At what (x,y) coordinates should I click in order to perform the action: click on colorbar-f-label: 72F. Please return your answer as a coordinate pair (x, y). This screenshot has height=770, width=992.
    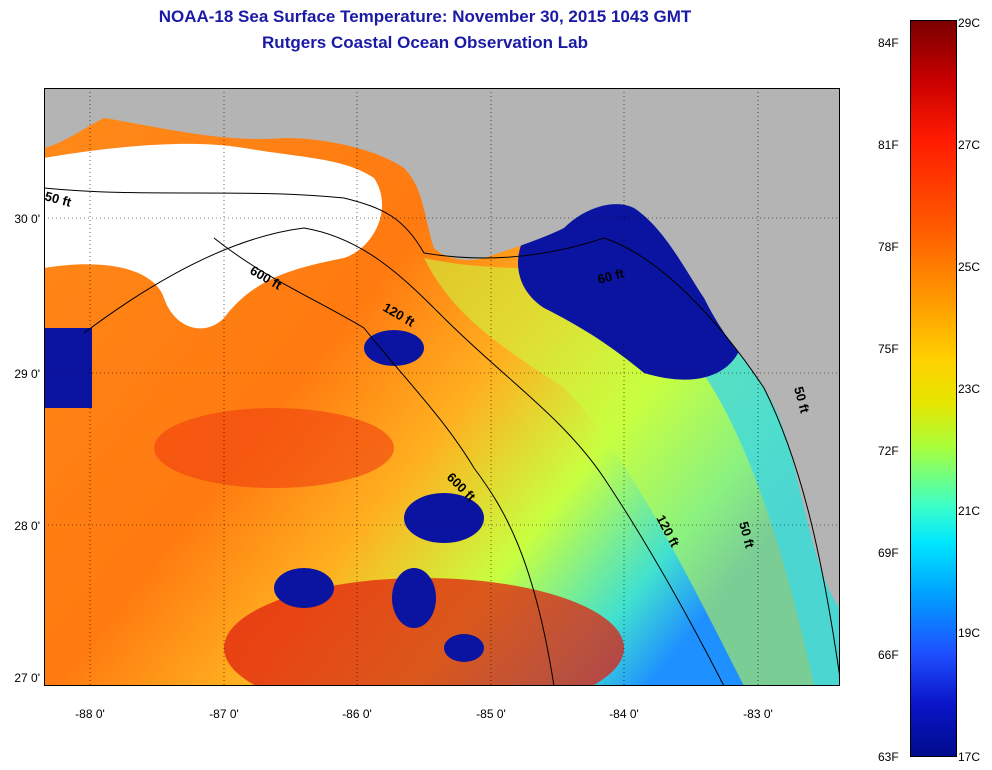
    Looking at the image, I should click on (888, 451).